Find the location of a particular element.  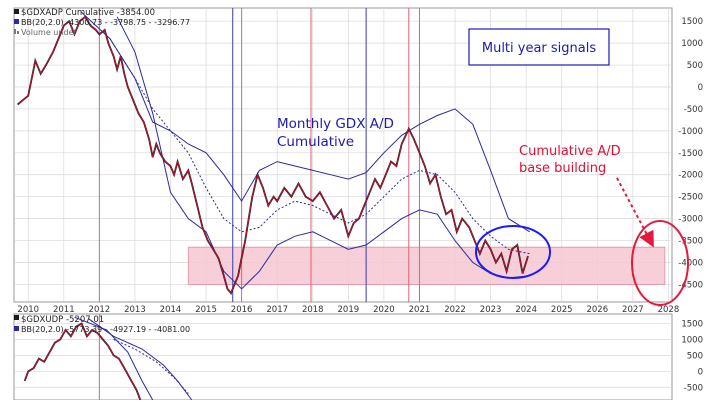

x-tick-label: 2019 is located at coordinates (349, 310).